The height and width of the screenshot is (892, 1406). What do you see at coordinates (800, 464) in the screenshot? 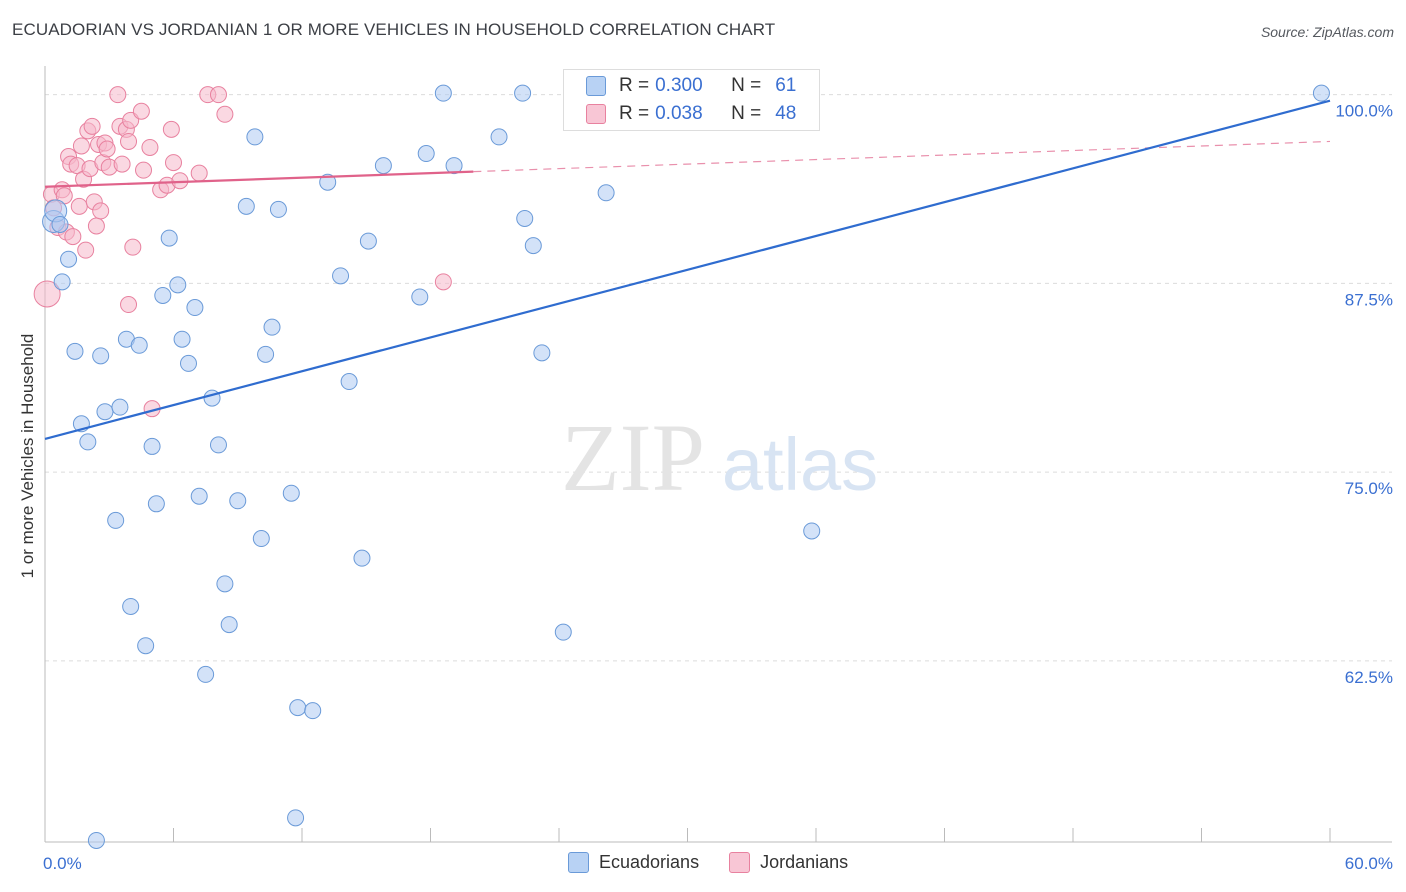
I see `watermark-atlas: atlas` at bounding box center [800, 464].